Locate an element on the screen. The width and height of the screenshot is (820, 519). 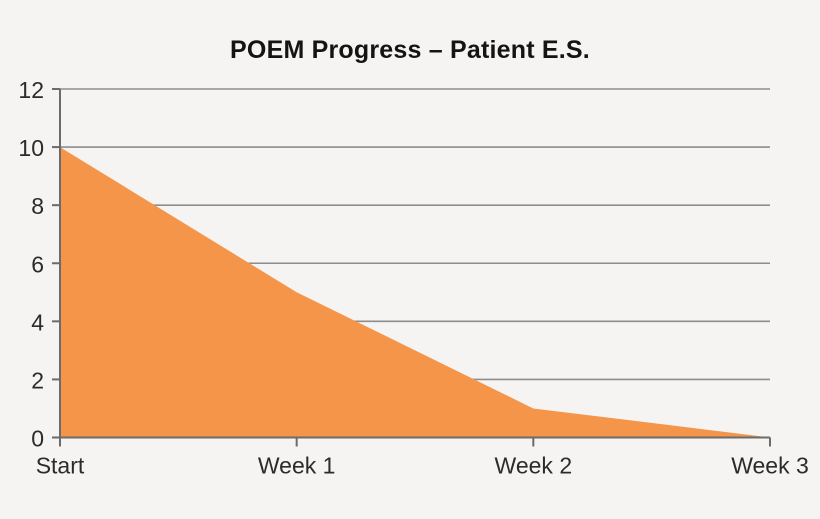
x-axis-category-label: Week 2 is located at coordinates (534, 465).